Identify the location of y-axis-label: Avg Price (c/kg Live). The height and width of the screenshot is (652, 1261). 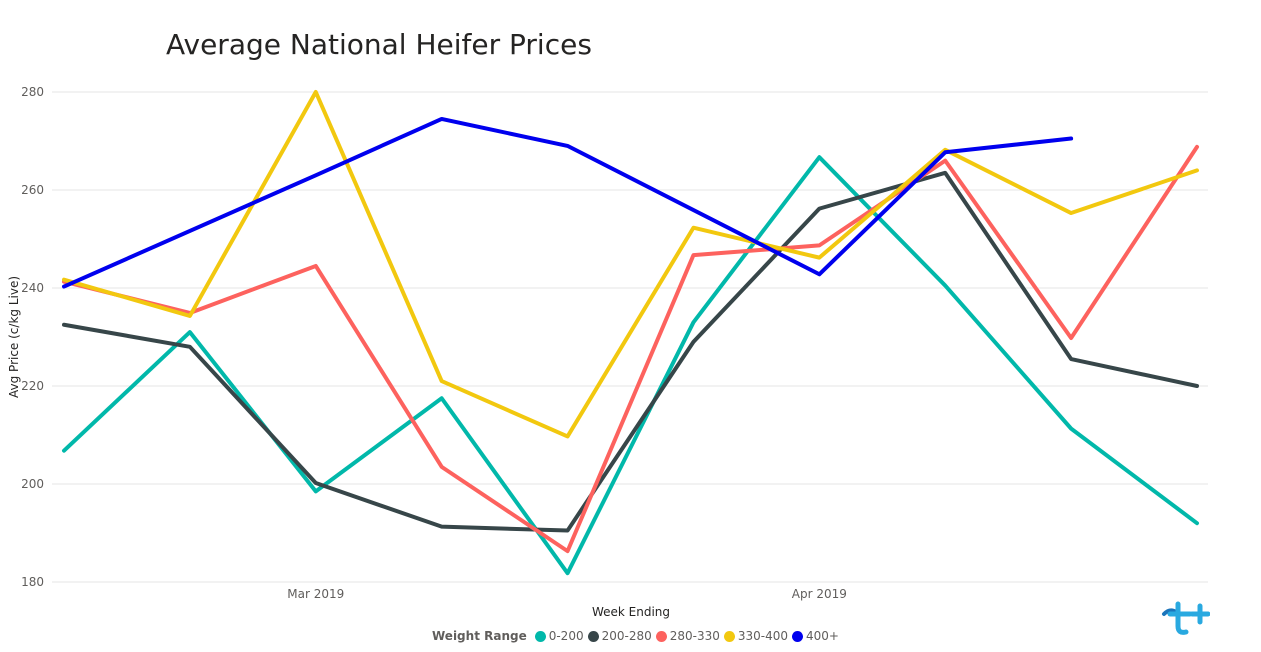
(14, 337).